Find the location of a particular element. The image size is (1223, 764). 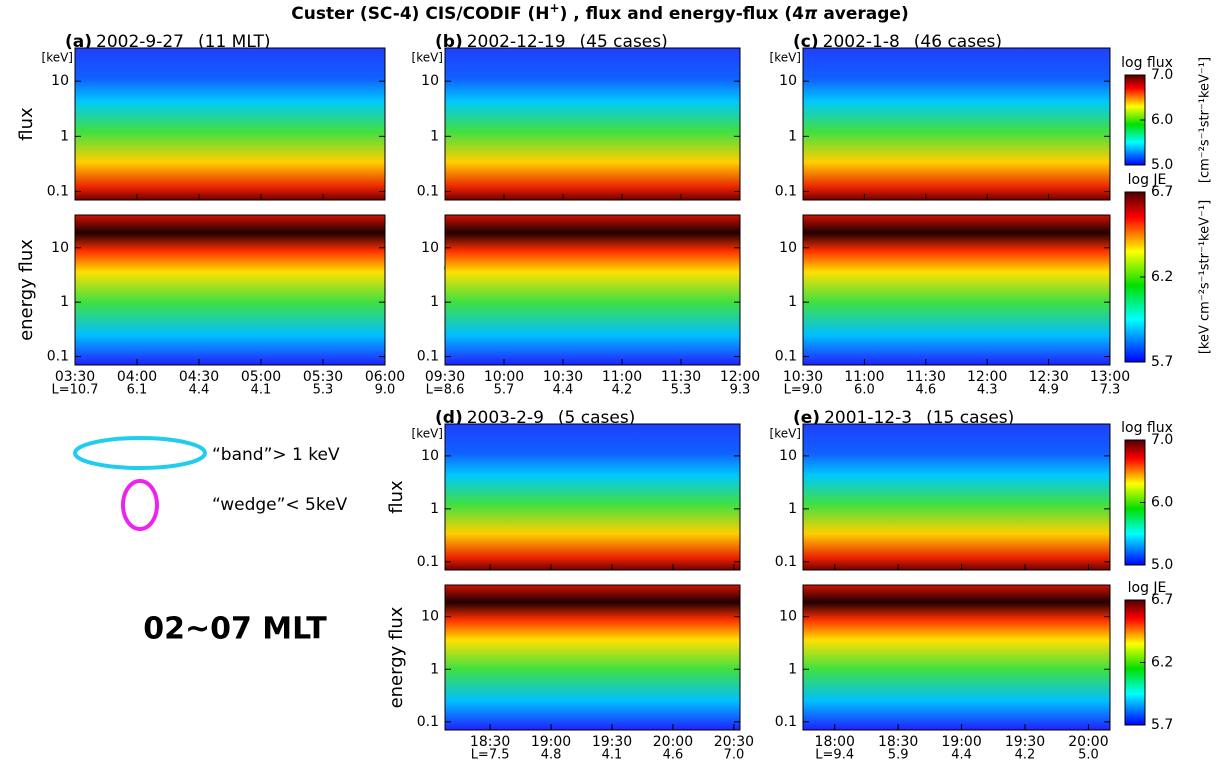

panel-letter: (e) is located at coordinates (806, 418).